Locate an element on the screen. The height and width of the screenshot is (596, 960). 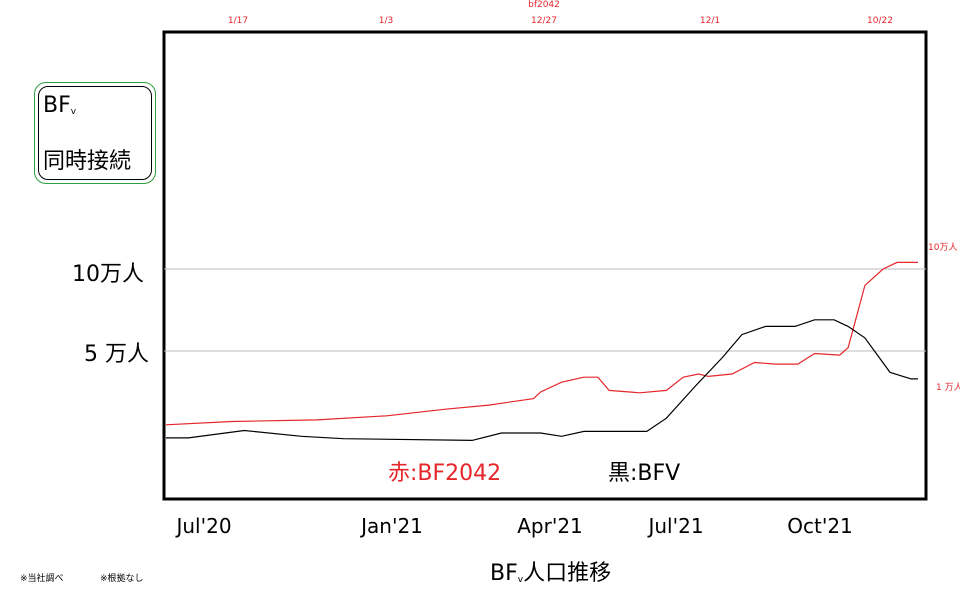
x-axis-title: BFv人口推移 is located at coordinates (550, 571).